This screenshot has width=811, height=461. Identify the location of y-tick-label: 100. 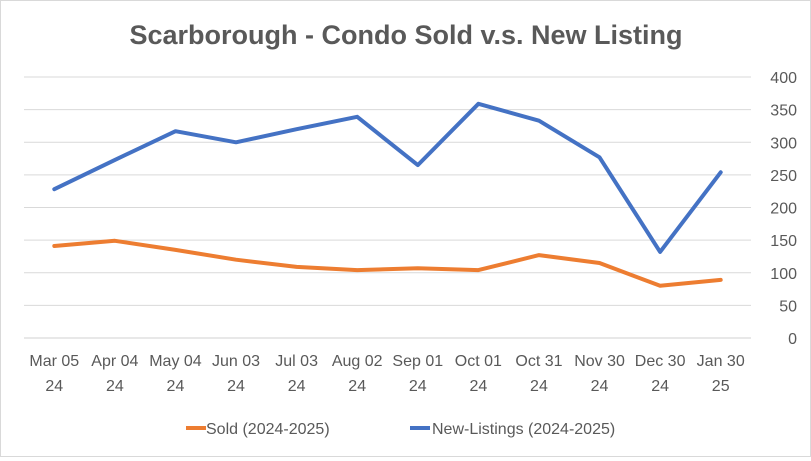
(783, 274).